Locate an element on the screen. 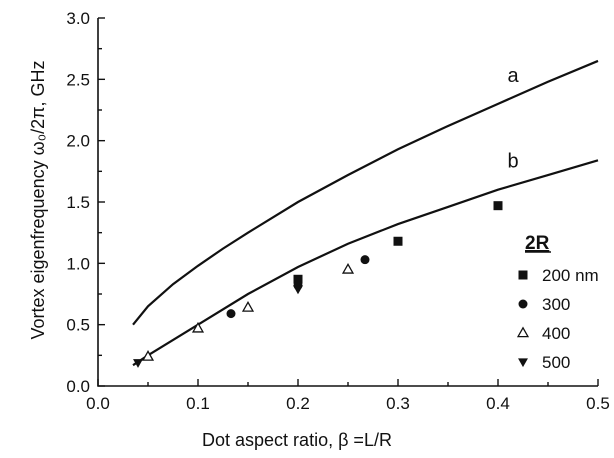 Image resolution: width=614 pixels, height=458 pixels. curve-label-a: a is located at coordinates (513, 76).